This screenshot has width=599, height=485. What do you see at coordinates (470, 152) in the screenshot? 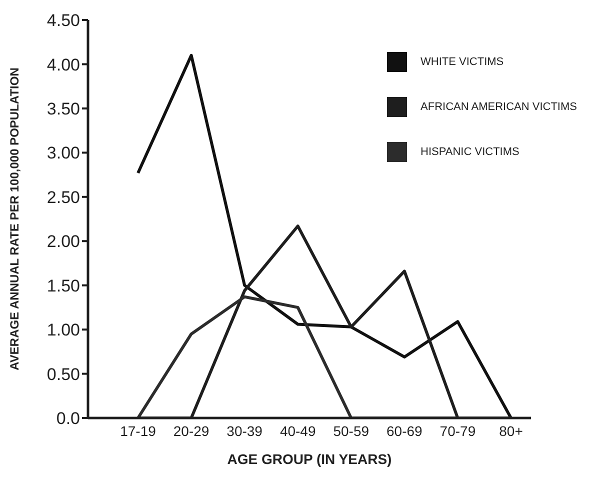
I see `legend-label: HISPANIC VICTIMS` at bounding box center [470, 152].